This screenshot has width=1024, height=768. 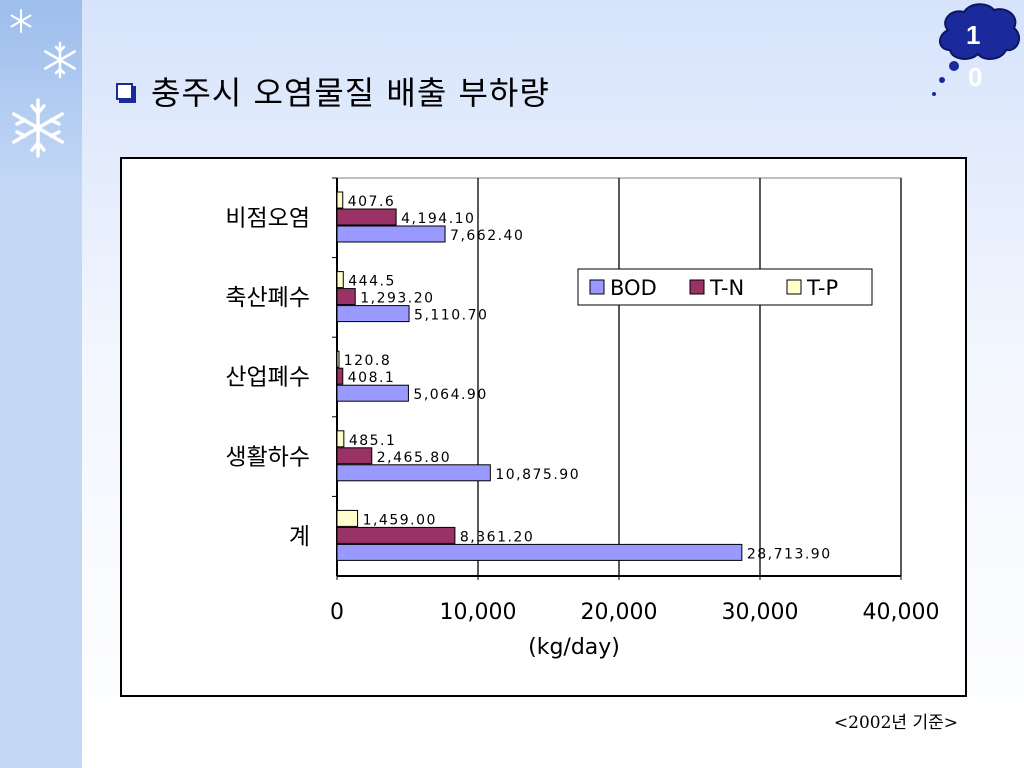 What do you see at coordinates (497, 537) in the screenshot?
I see `data-label: 8,361.20` at bounding box center [497, 537].